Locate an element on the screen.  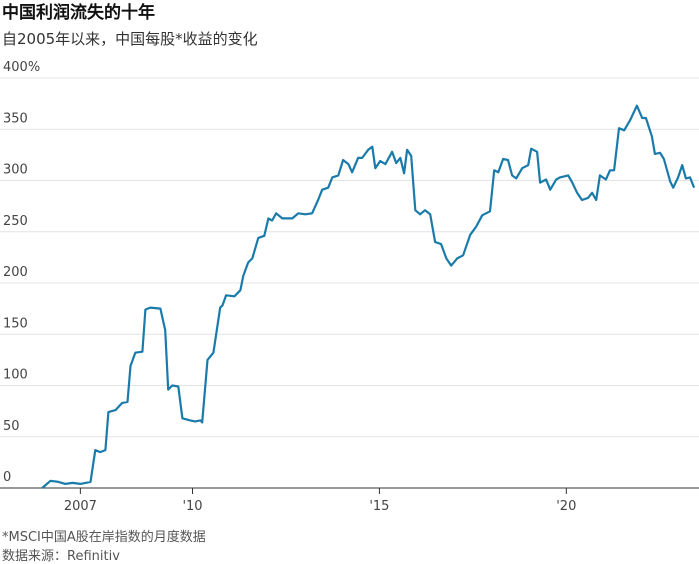
chart-subtitle: 自2005年以来，中国每股*收益的变化 is located at coordinates (130, 39).